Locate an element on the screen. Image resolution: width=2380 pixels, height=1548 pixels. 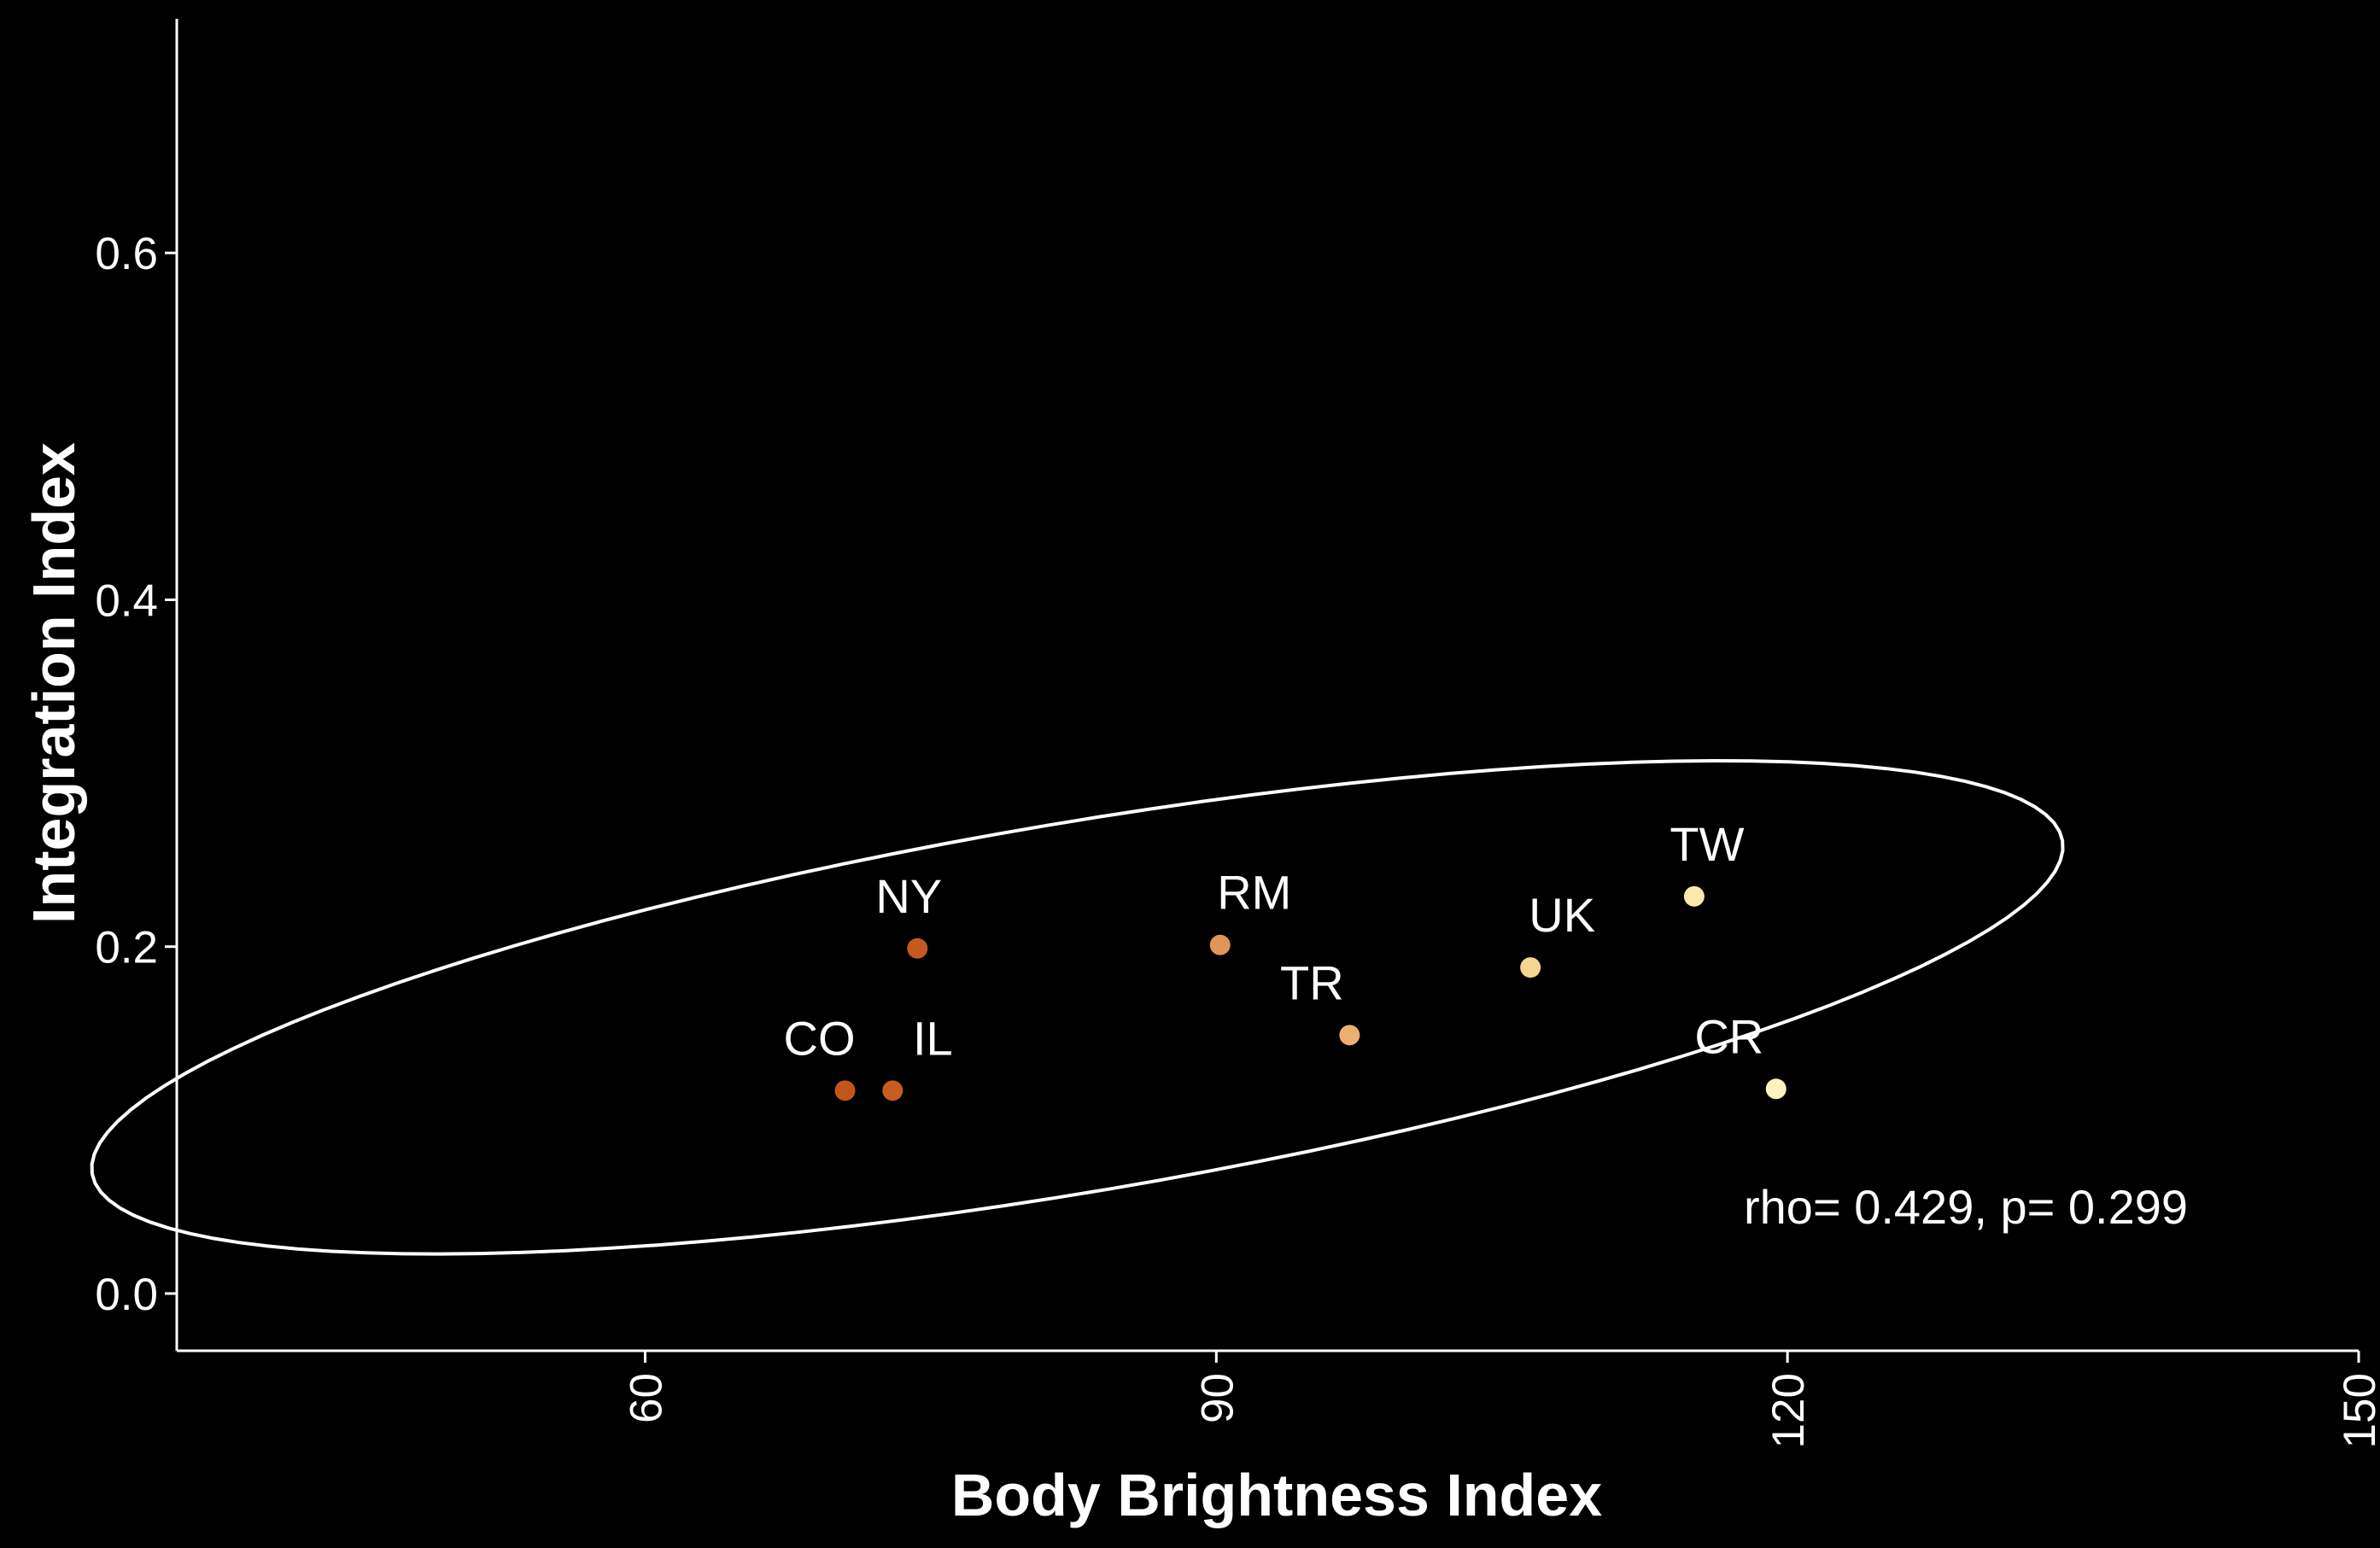
y-tick-label: 0.4 is located at coordinates (126, 600).